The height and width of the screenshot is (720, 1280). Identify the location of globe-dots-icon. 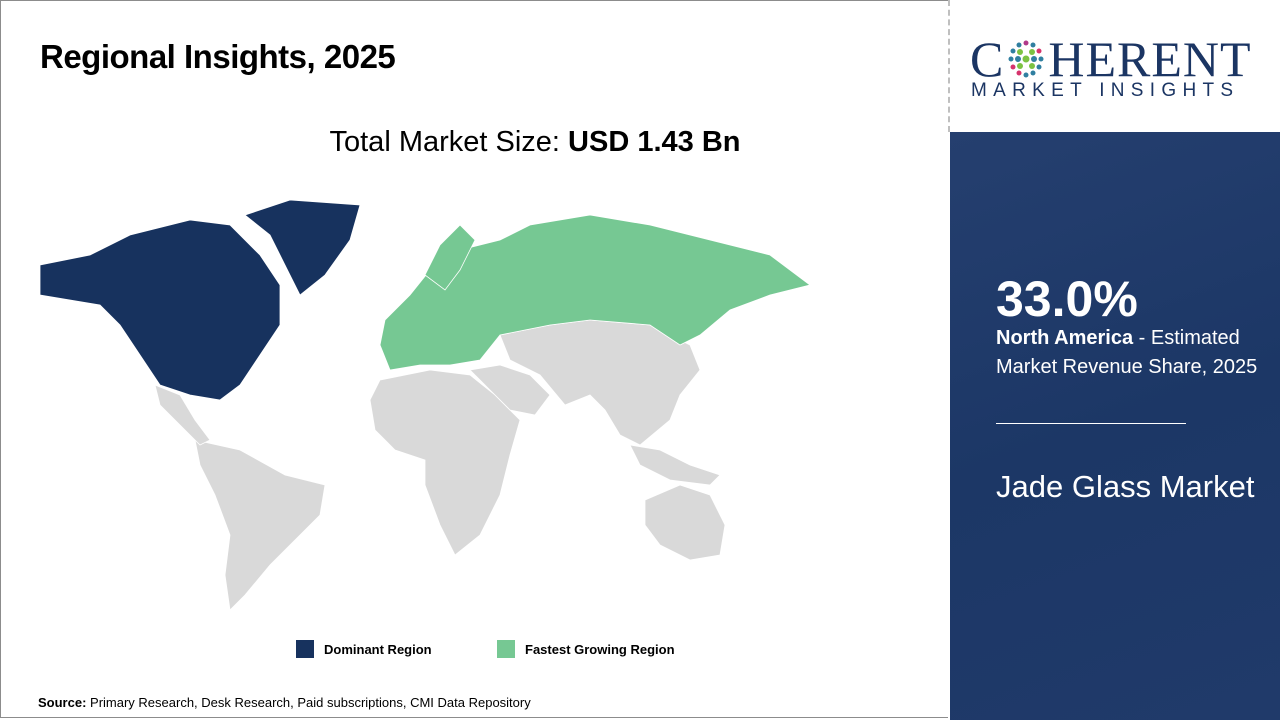
(1026, 59).